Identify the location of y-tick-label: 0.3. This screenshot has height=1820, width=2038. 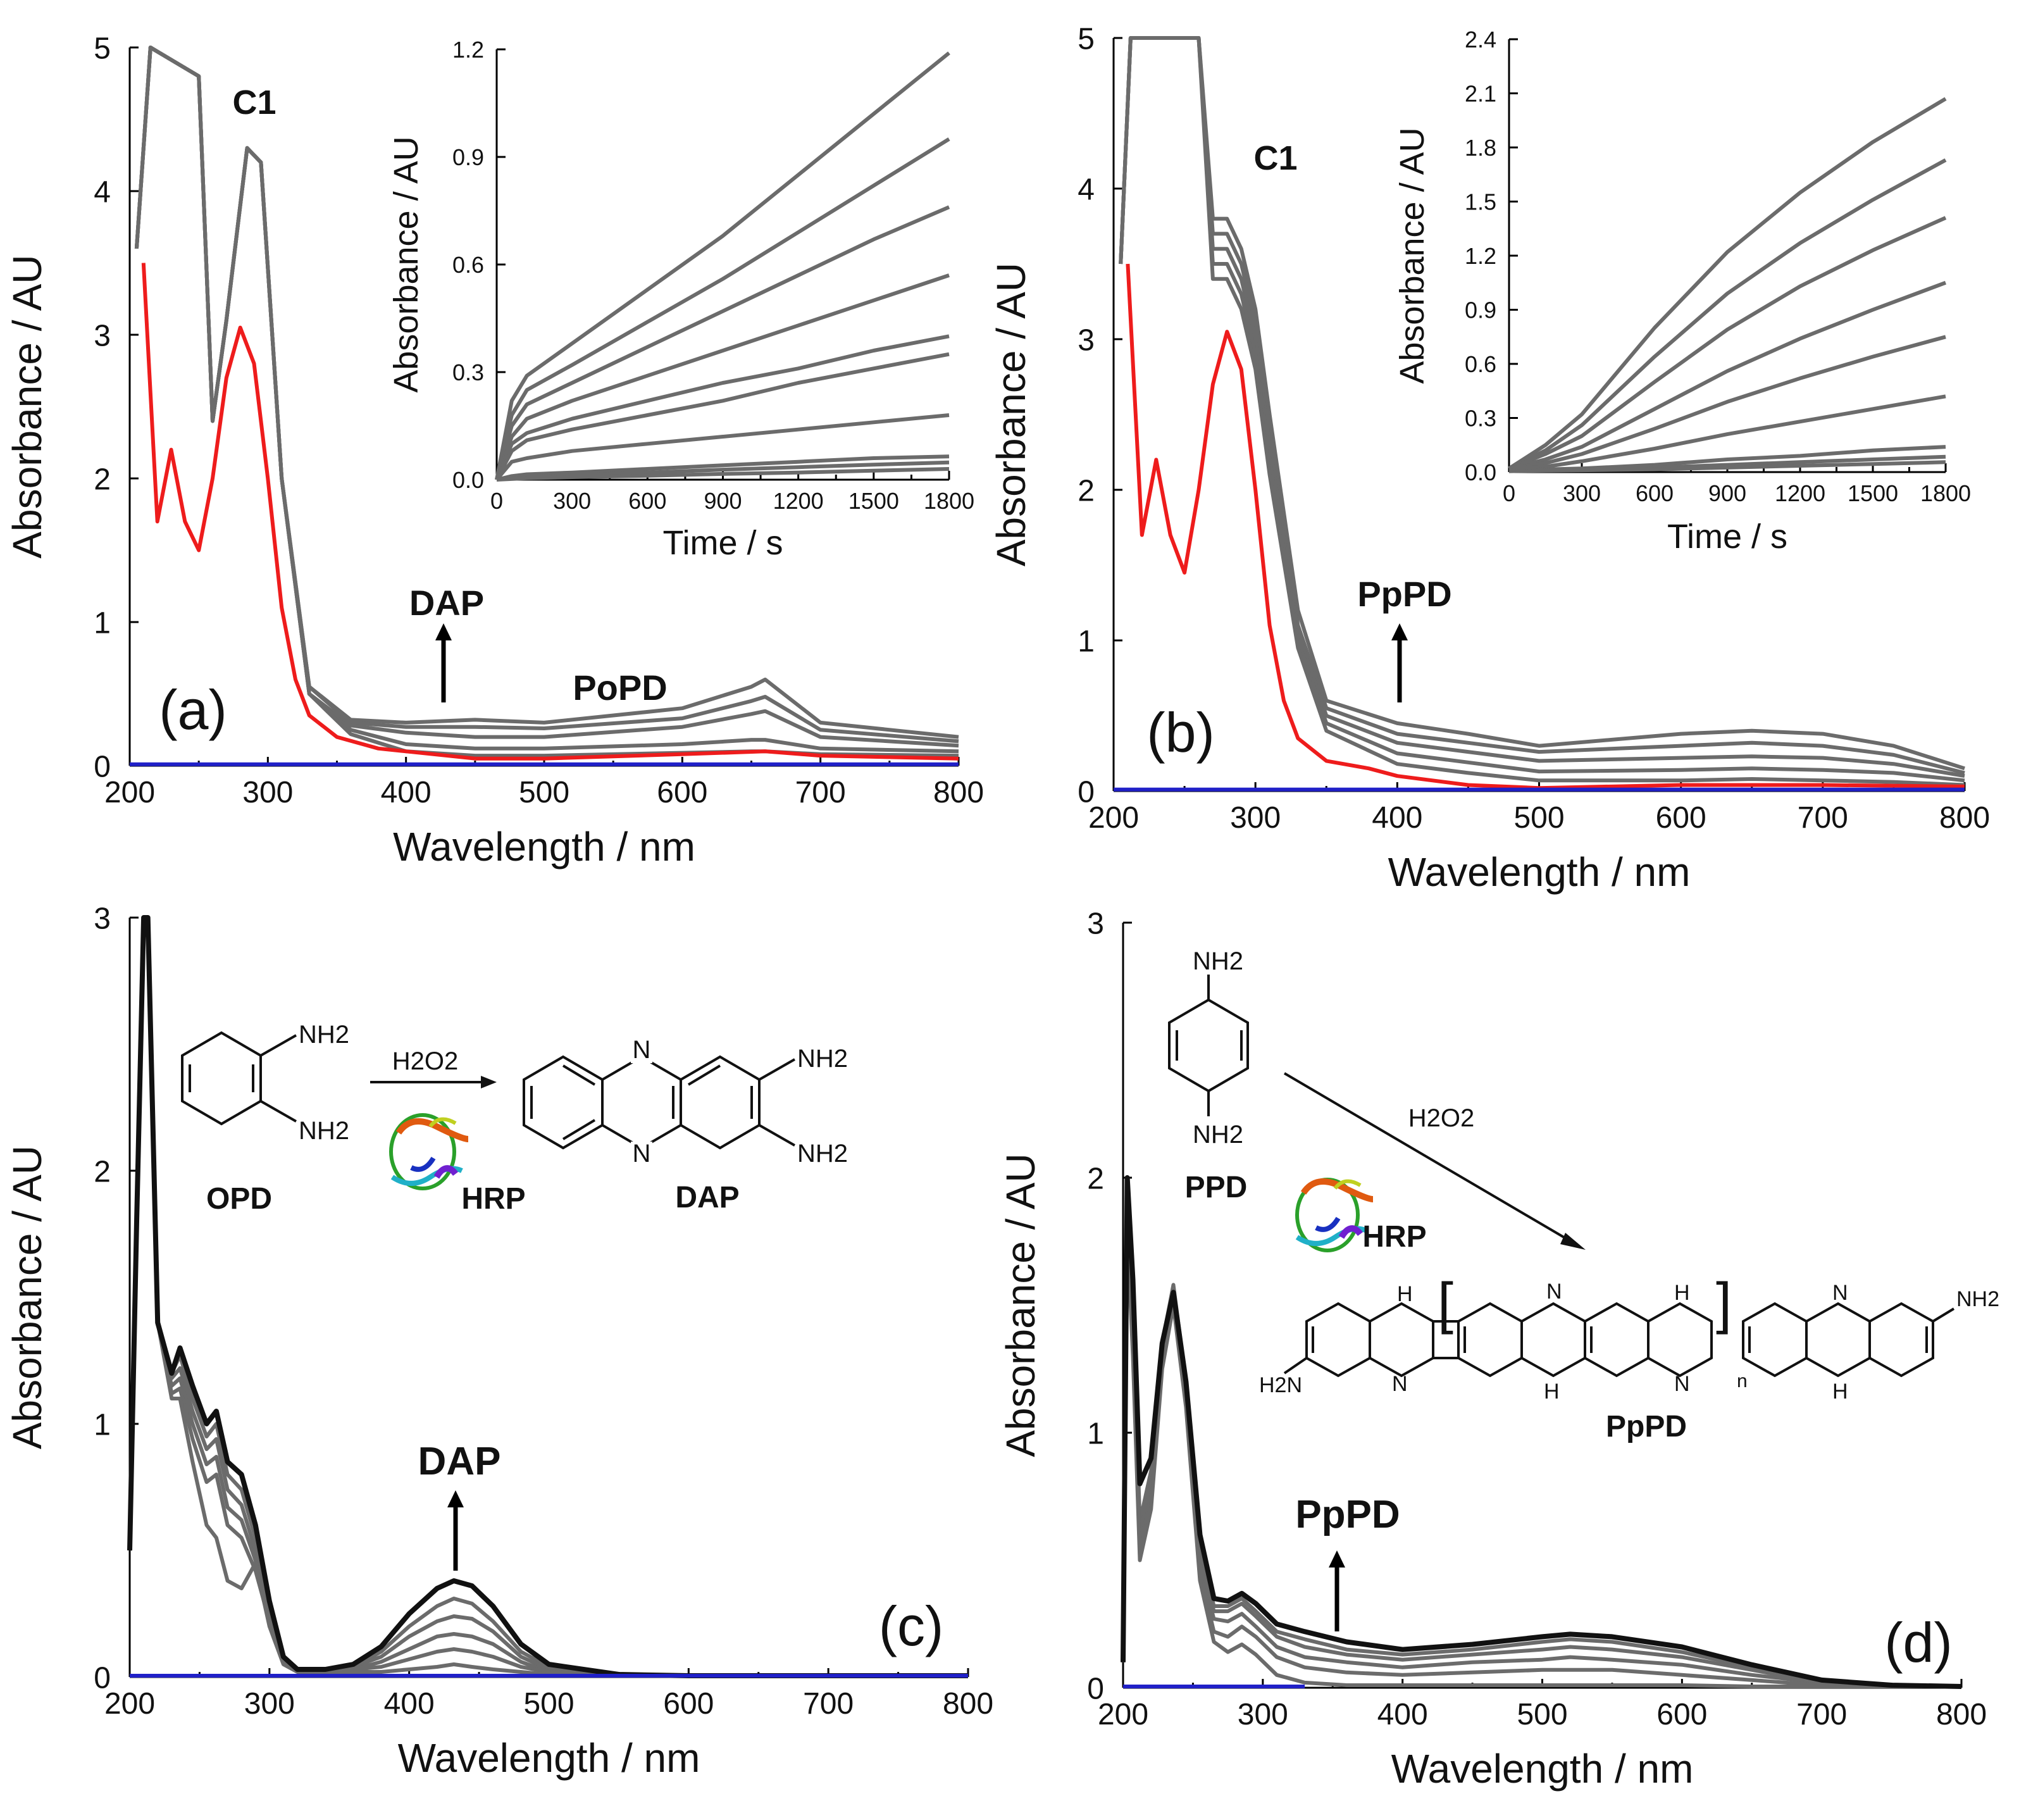
(1480, 418).